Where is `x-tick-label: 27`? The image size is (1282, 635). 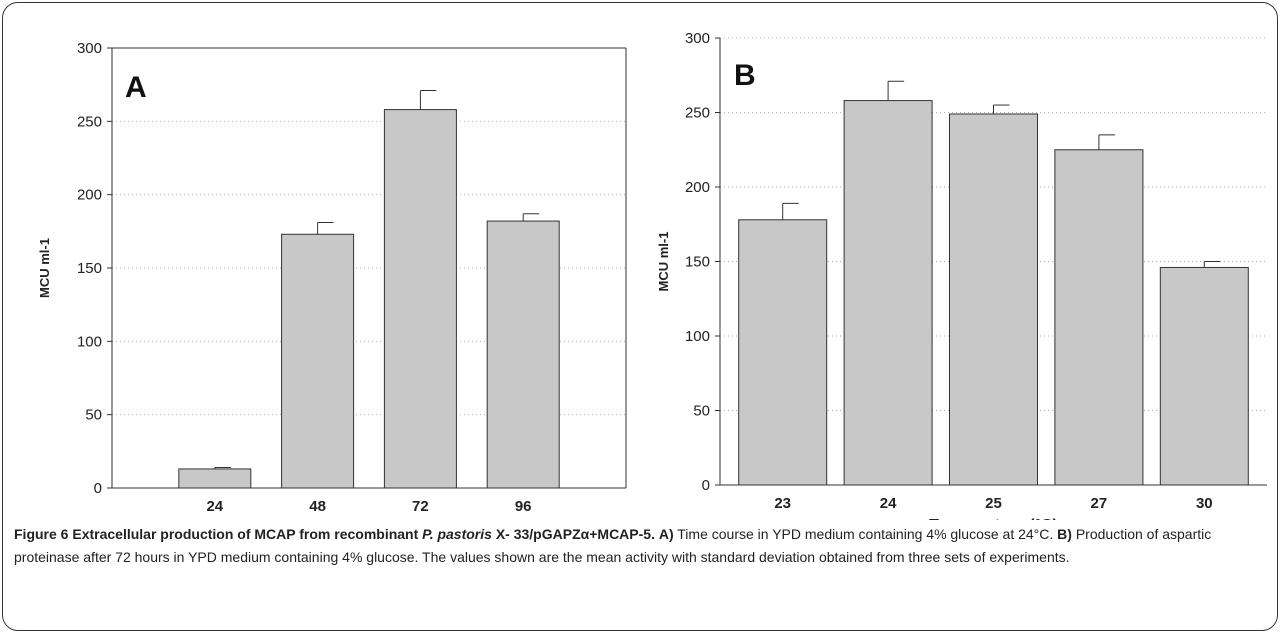
x-tick-label: 27 is located at coordinates (1099, 503).